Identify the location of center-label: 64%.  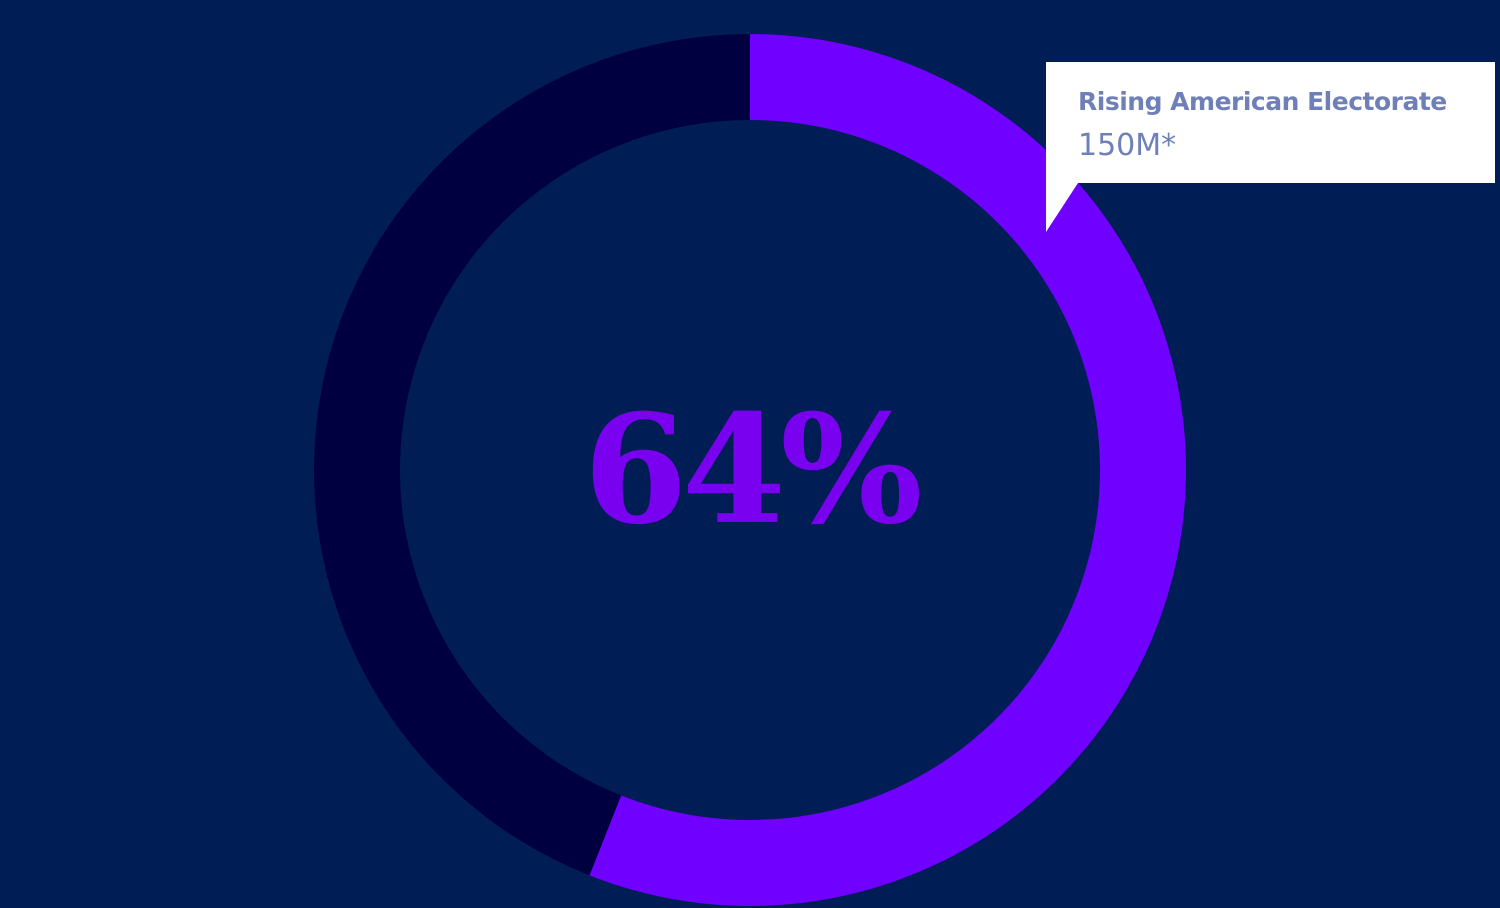
(751, 470).